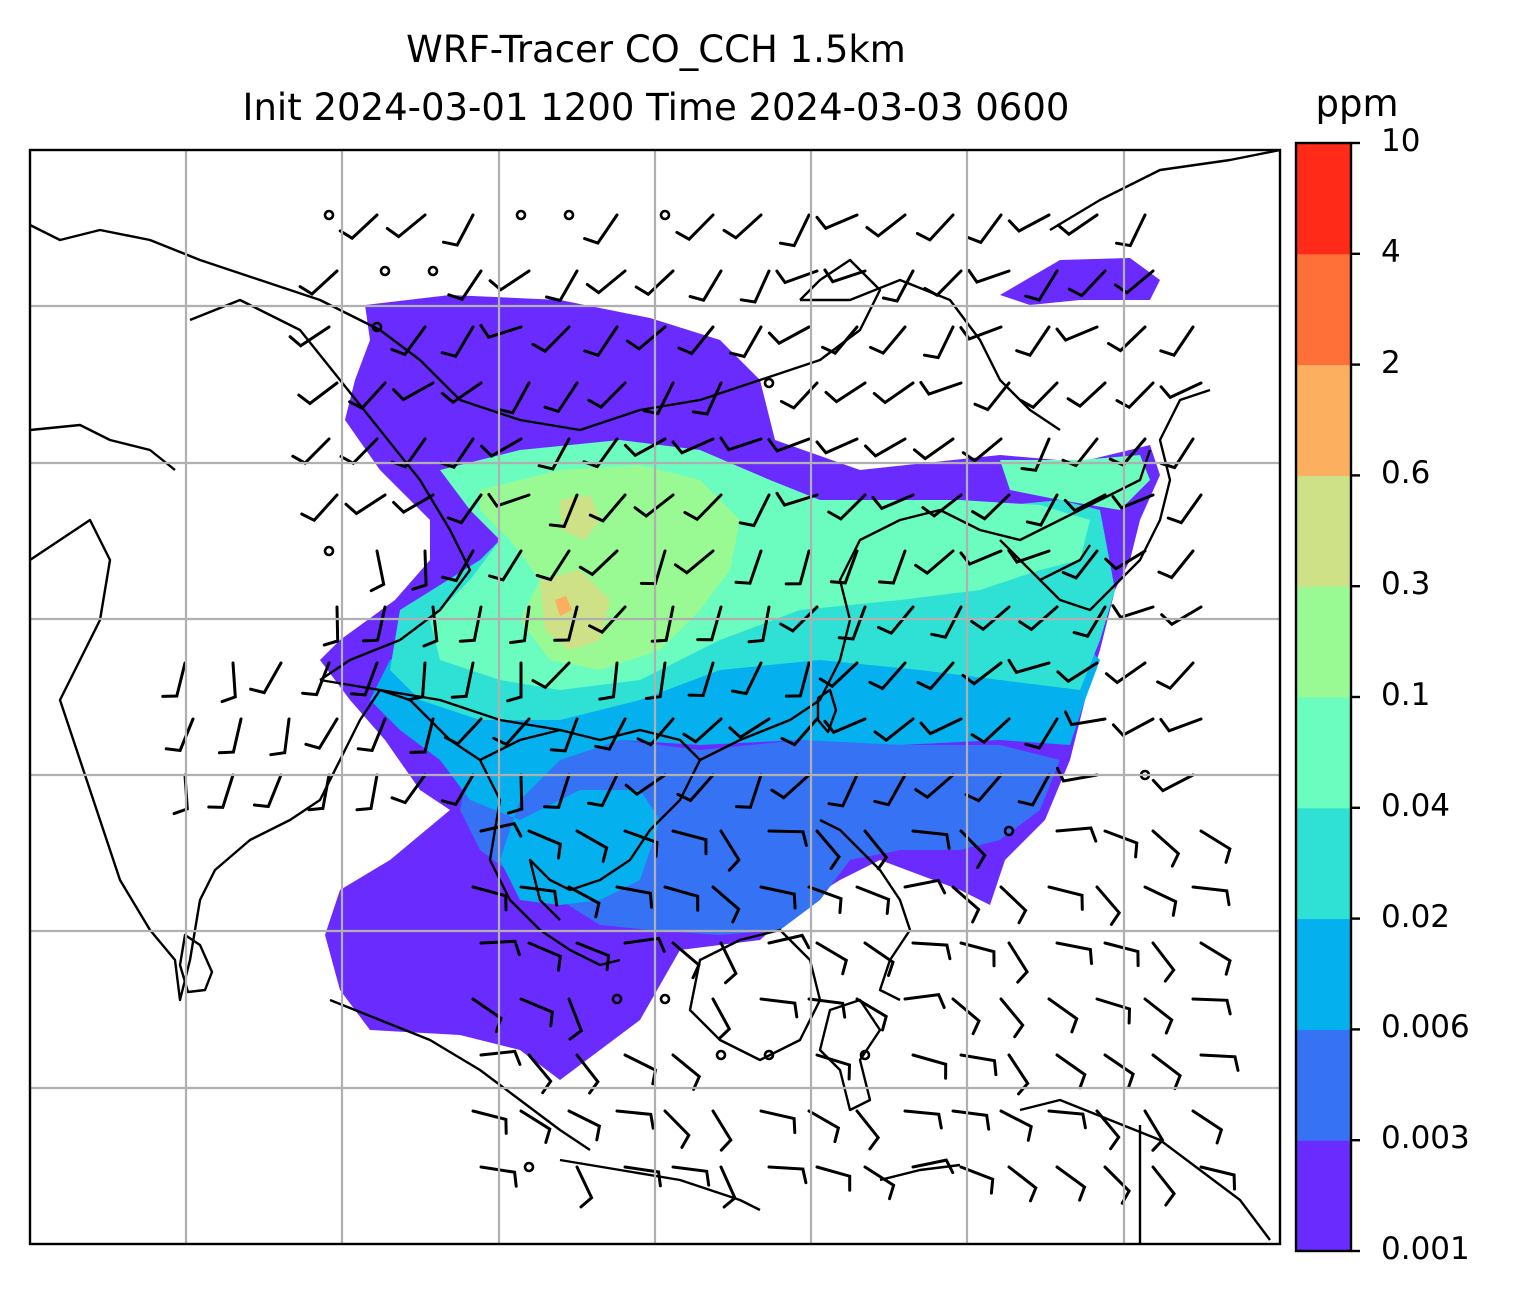 The height and width of the screenshot is (1306, 1528). Describe the element at coordinates (103, 447) in the screenshot. I see `coastline-arabian` at that location.